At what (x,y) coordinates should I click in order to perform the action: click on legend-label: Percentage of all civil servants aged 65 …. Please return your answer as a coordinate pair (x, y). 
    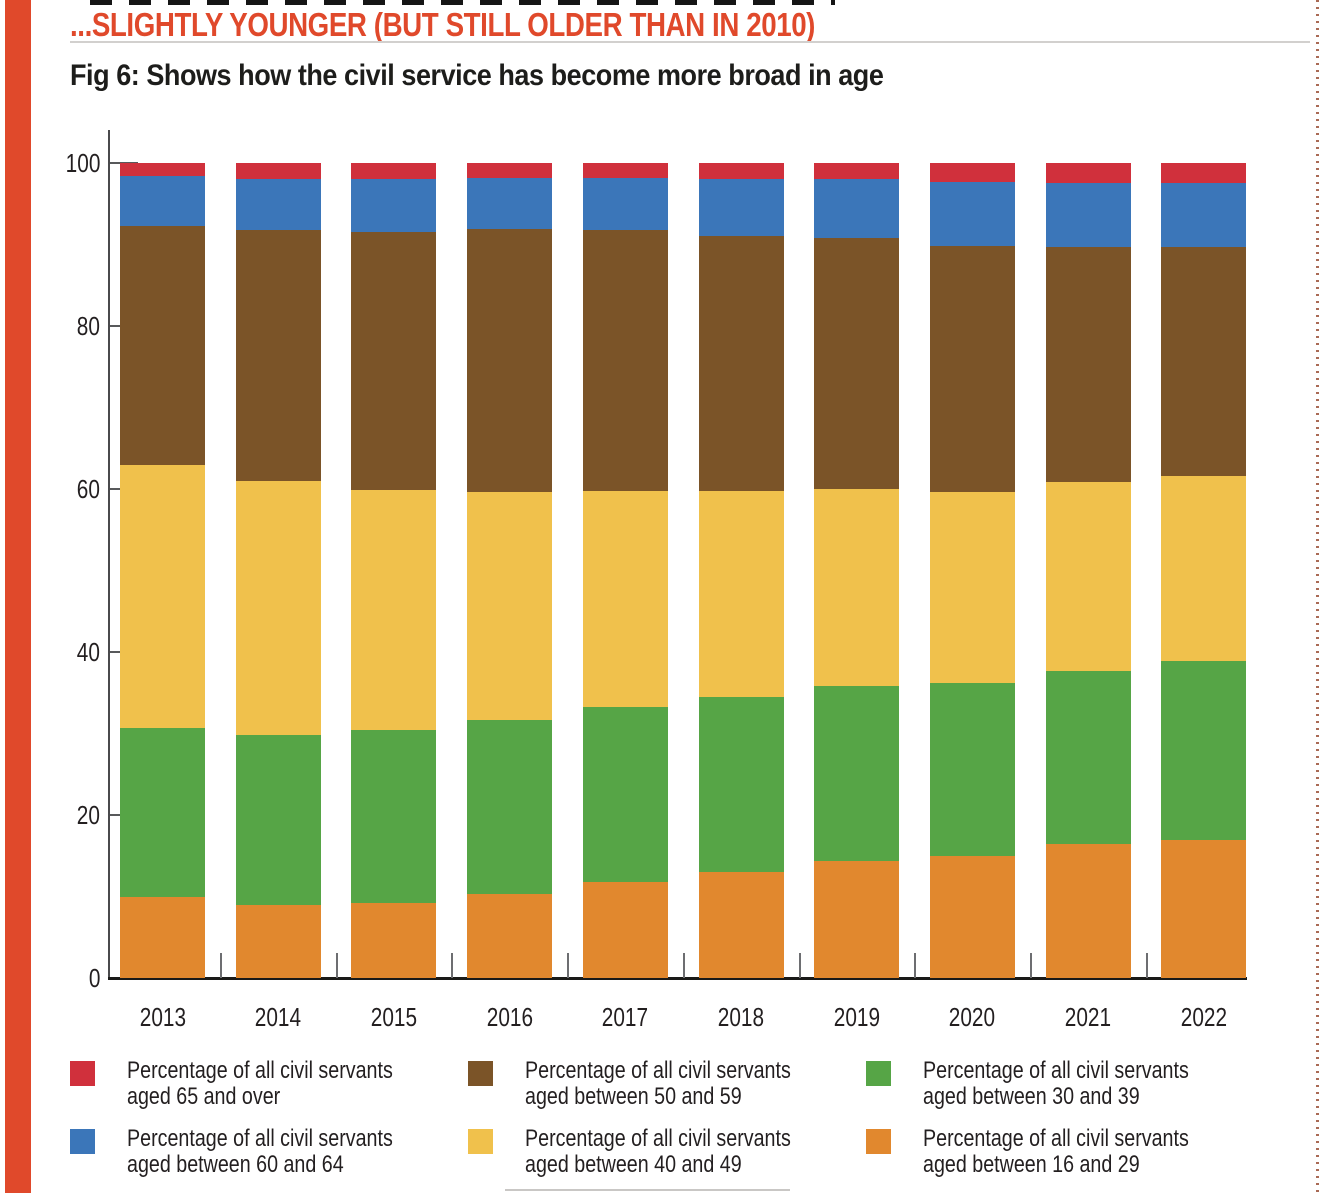
    Looking at the image, I should click on (289, 1084).